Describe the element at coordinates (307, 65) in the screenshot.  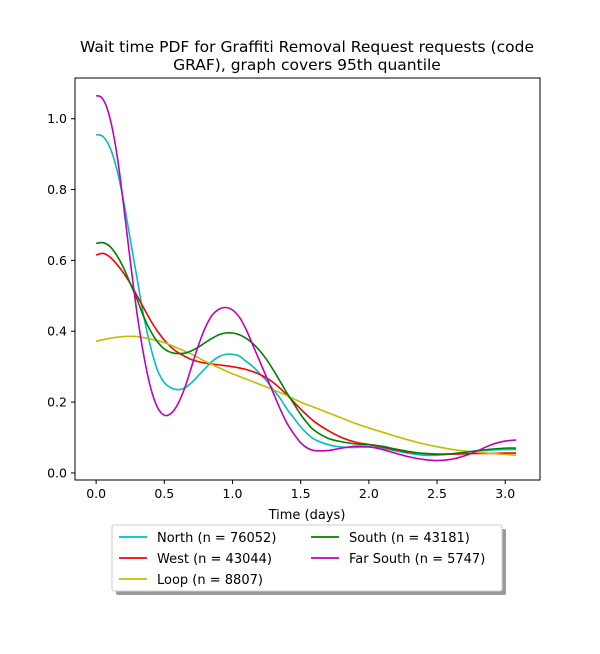
I see `chart-title-line2: GRAF), graph covers 95th quantile` at that location.